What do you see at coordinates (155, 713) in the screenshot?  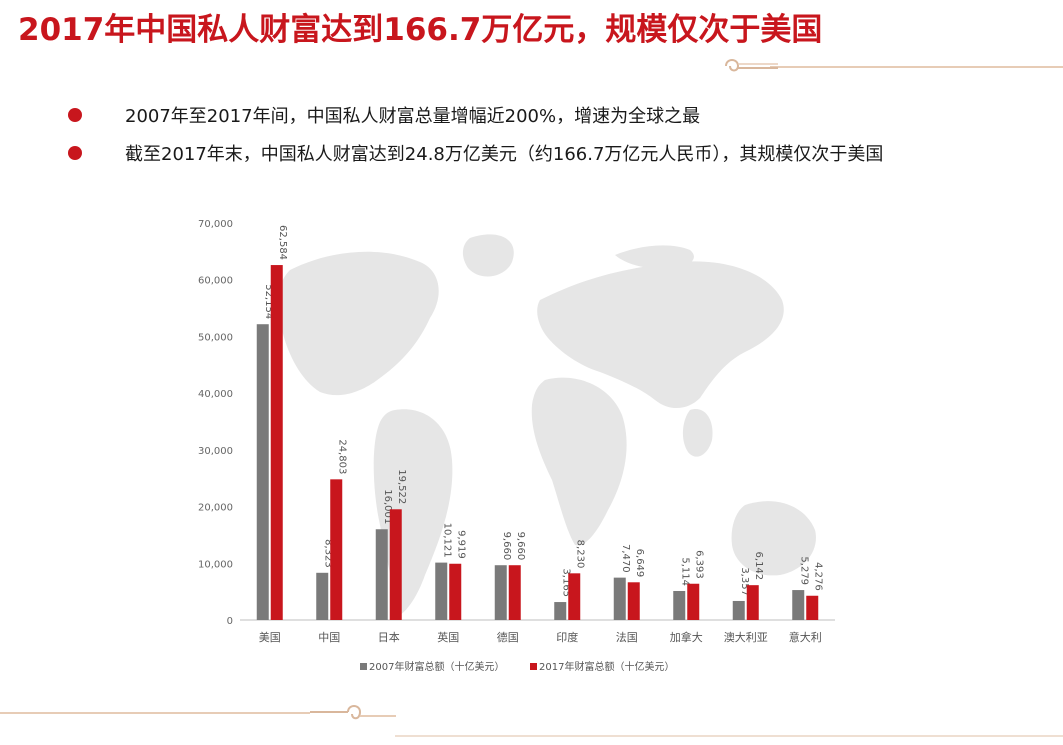 I see `bottom-divider` at bounding box center [155, 713].